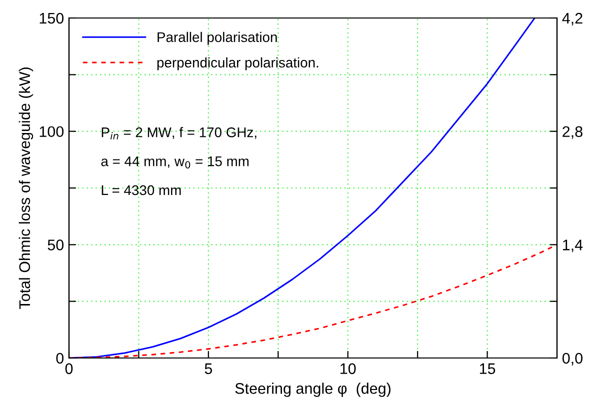  Describe the element at coordinates (208, 368) in the screenshot. I see `x-tick-label: 5` at that location.